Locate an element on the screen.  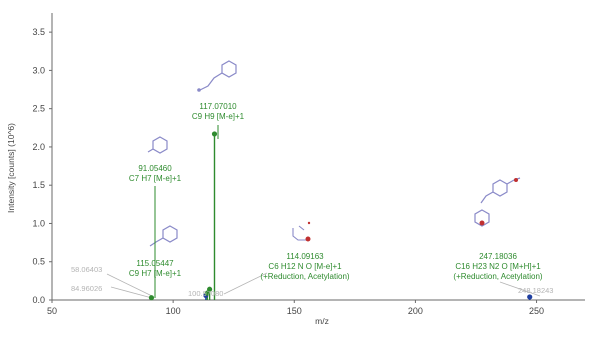
y-tick-label: 2.0 is located at coordinates (38, 147).